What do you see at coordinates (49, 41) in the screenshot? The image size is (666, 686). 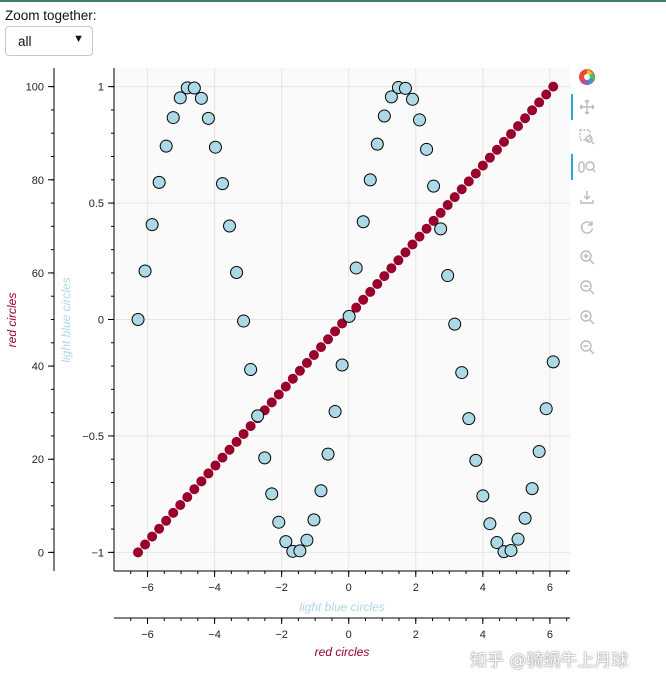 I see `zoom-together-select: all ▼` at bounding box center [49, 41].